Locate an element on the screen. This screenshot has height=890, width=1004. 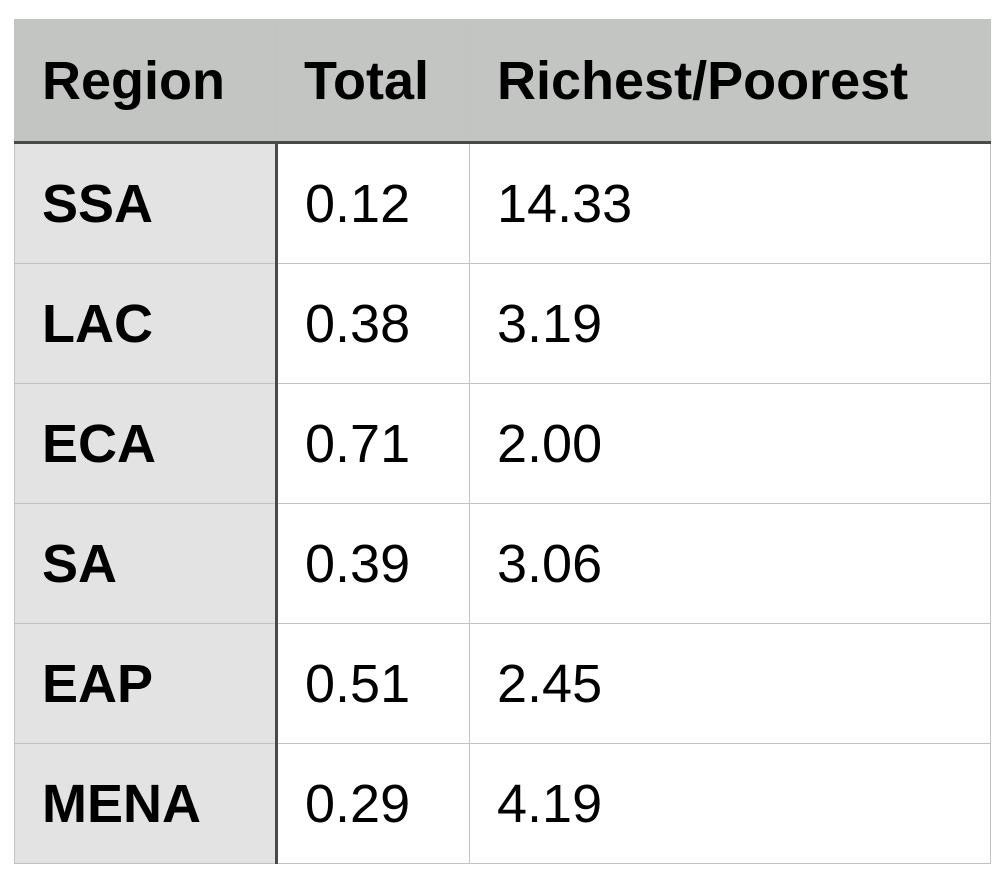
total-cell: 0.29 is located at coordinates (373, 803).